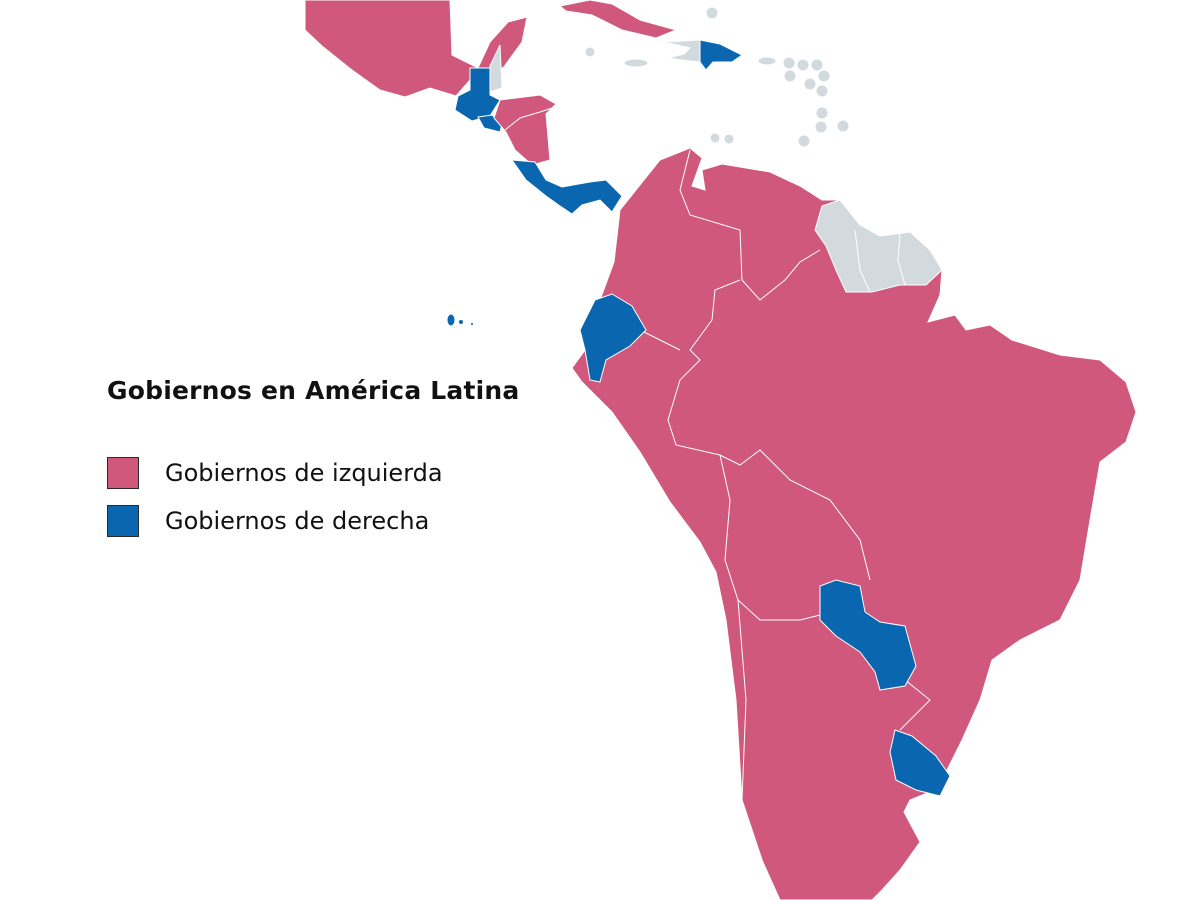  What do you see at coordinates (123, 473) in the screenshot?
I see `legend-swatch-left` at bounding box center [123, 473].